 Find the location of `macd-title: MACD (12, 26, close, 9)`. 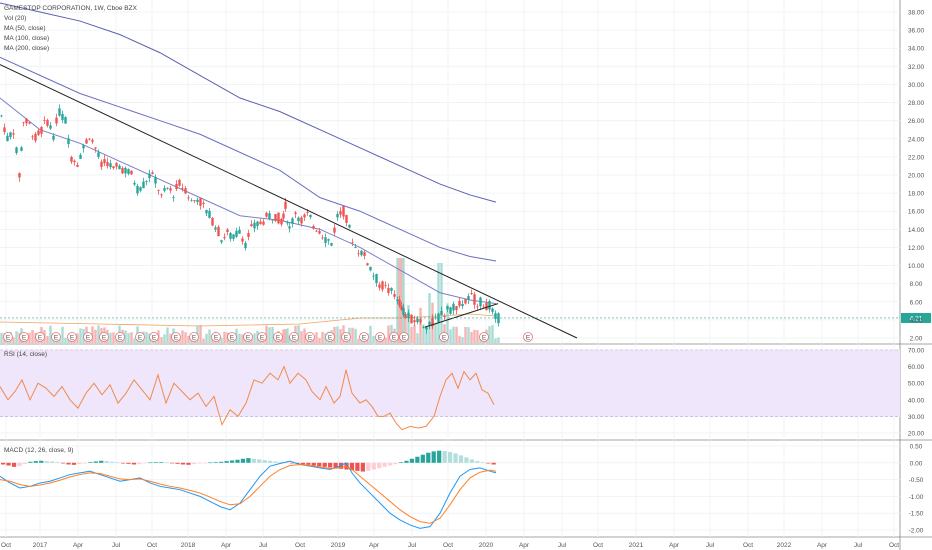

macd-title: MACD (12, 26, close, 9) is located at coordinates (38, 450).